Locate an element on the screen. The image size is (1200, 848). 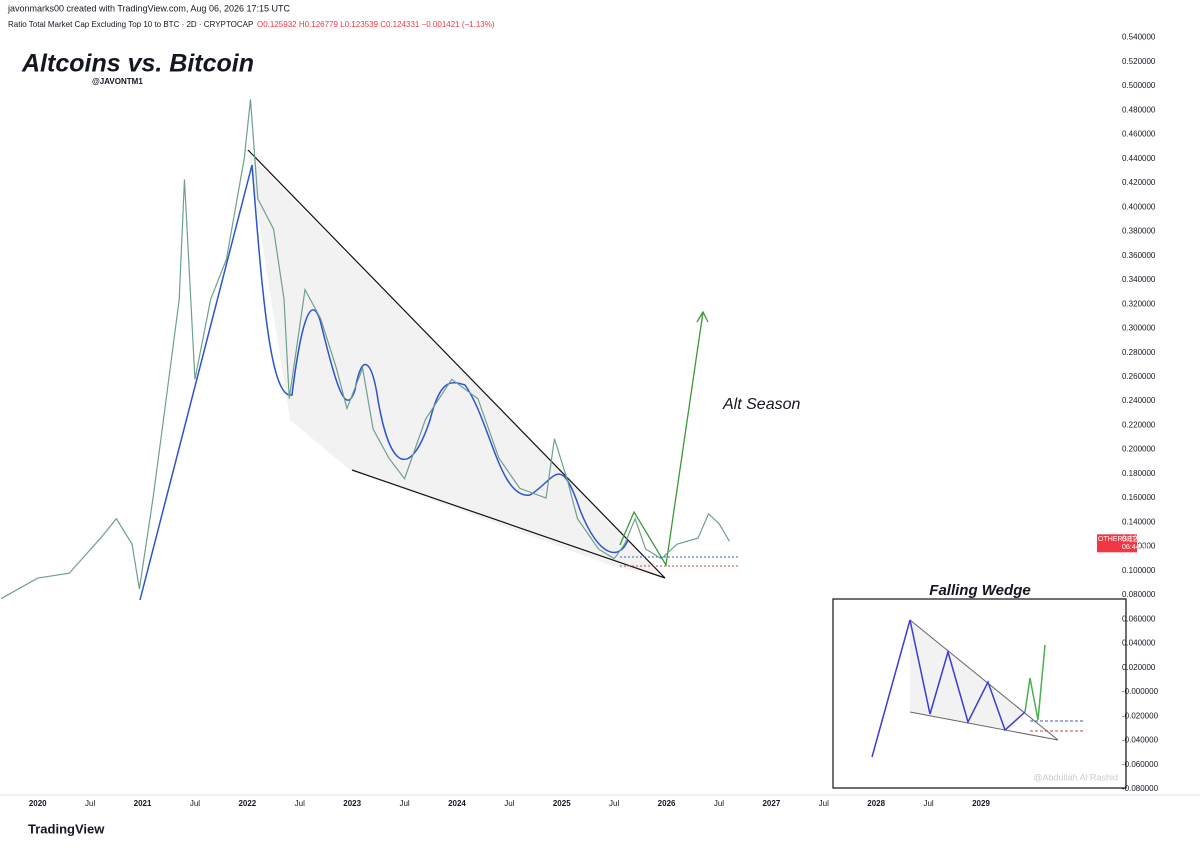
y-tick-label: 0.180000 is located at coordinates (1139, 473).